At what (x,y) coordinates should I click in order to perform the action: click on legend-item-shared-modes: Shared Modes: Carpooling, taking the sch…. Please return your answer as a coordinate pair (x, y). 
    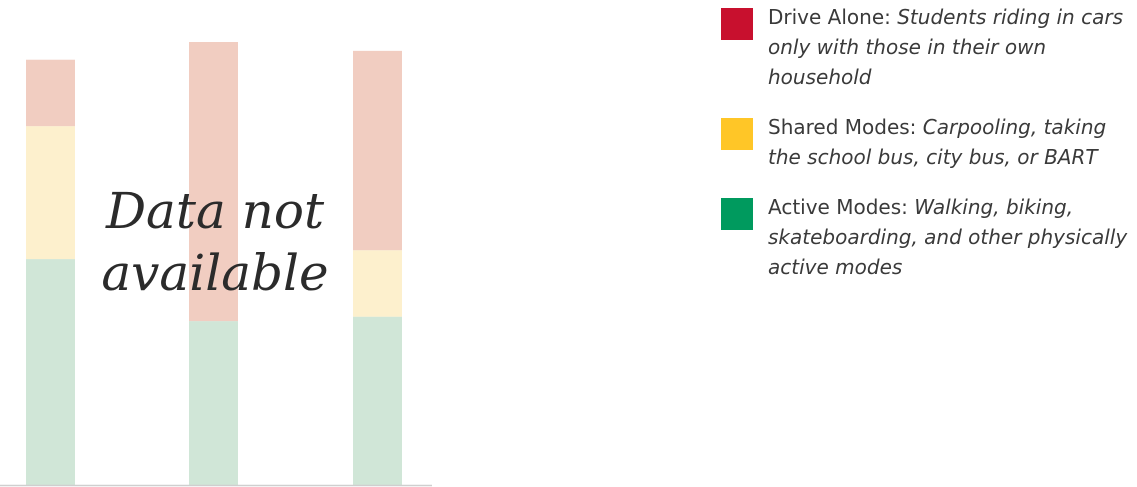
    Looking at the image, I should click on (926, 142).